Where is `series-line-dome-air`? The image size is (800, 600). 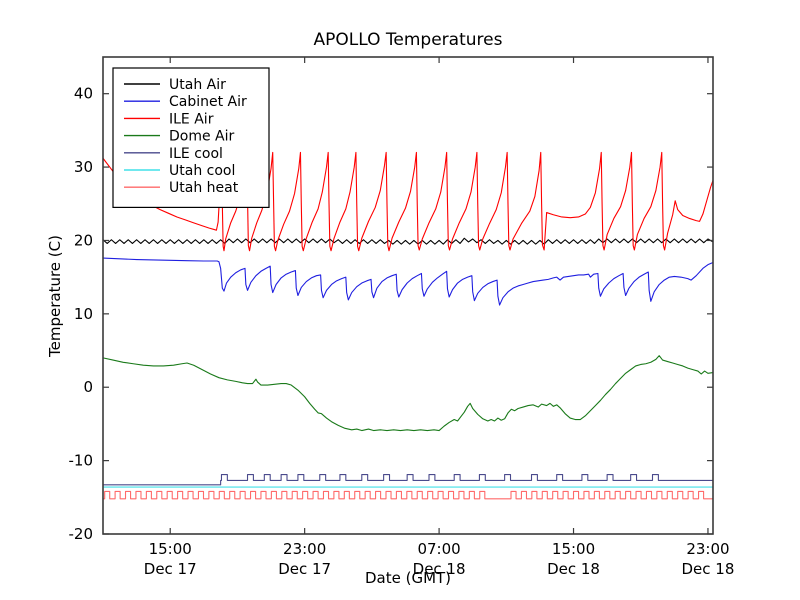 series-line-dome-air is located at coordinates (408, 393).